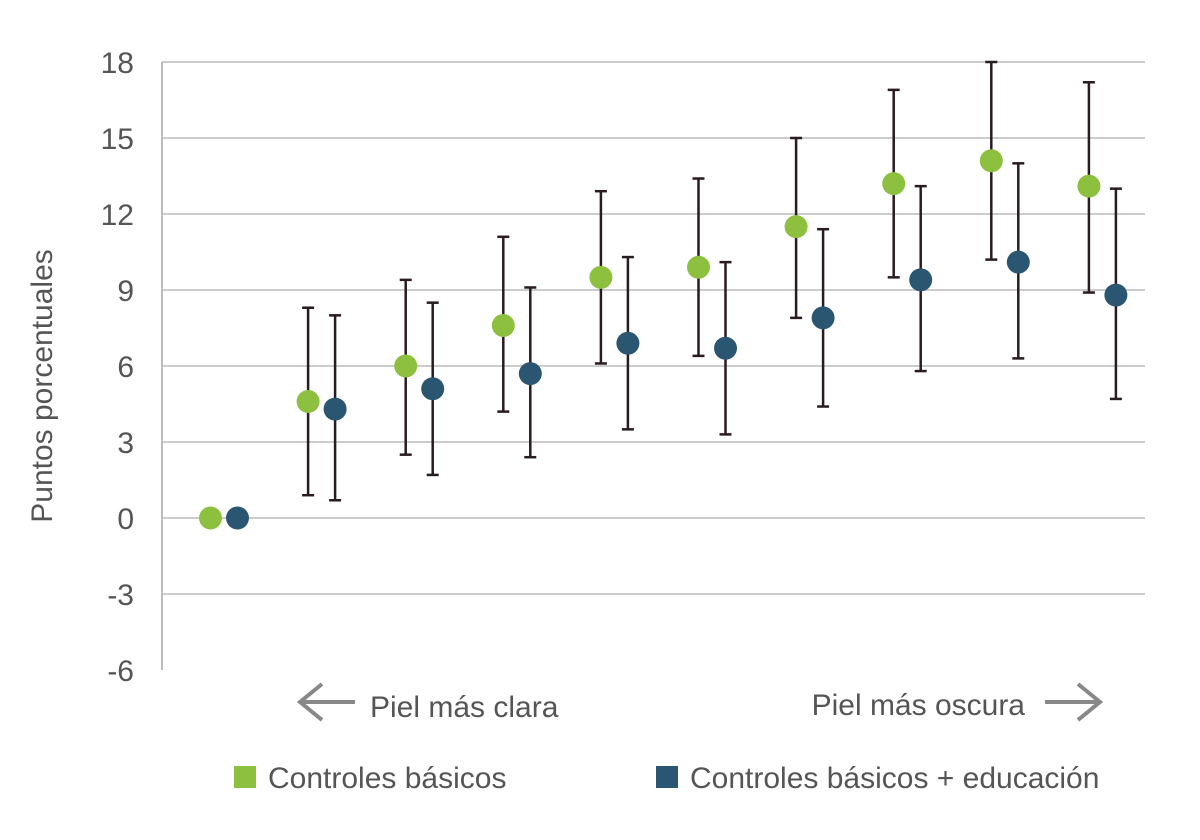 This screenshot has height=840, width=1200. I want to click on legend-swatch-education, so click(667, 777).